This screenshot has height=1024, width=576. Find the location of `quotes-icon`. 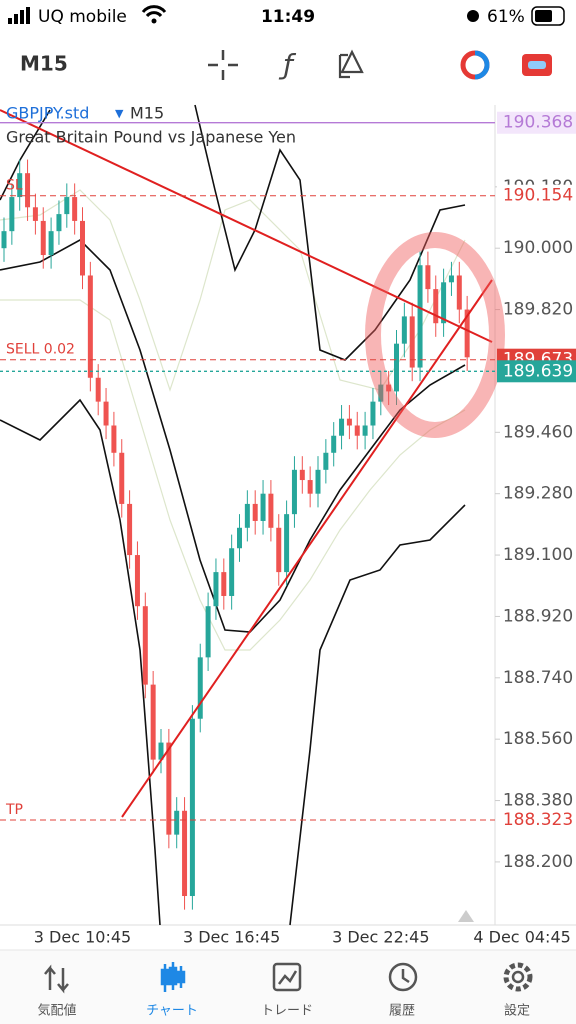

quotes-icon is located at coordinates (56, 979).